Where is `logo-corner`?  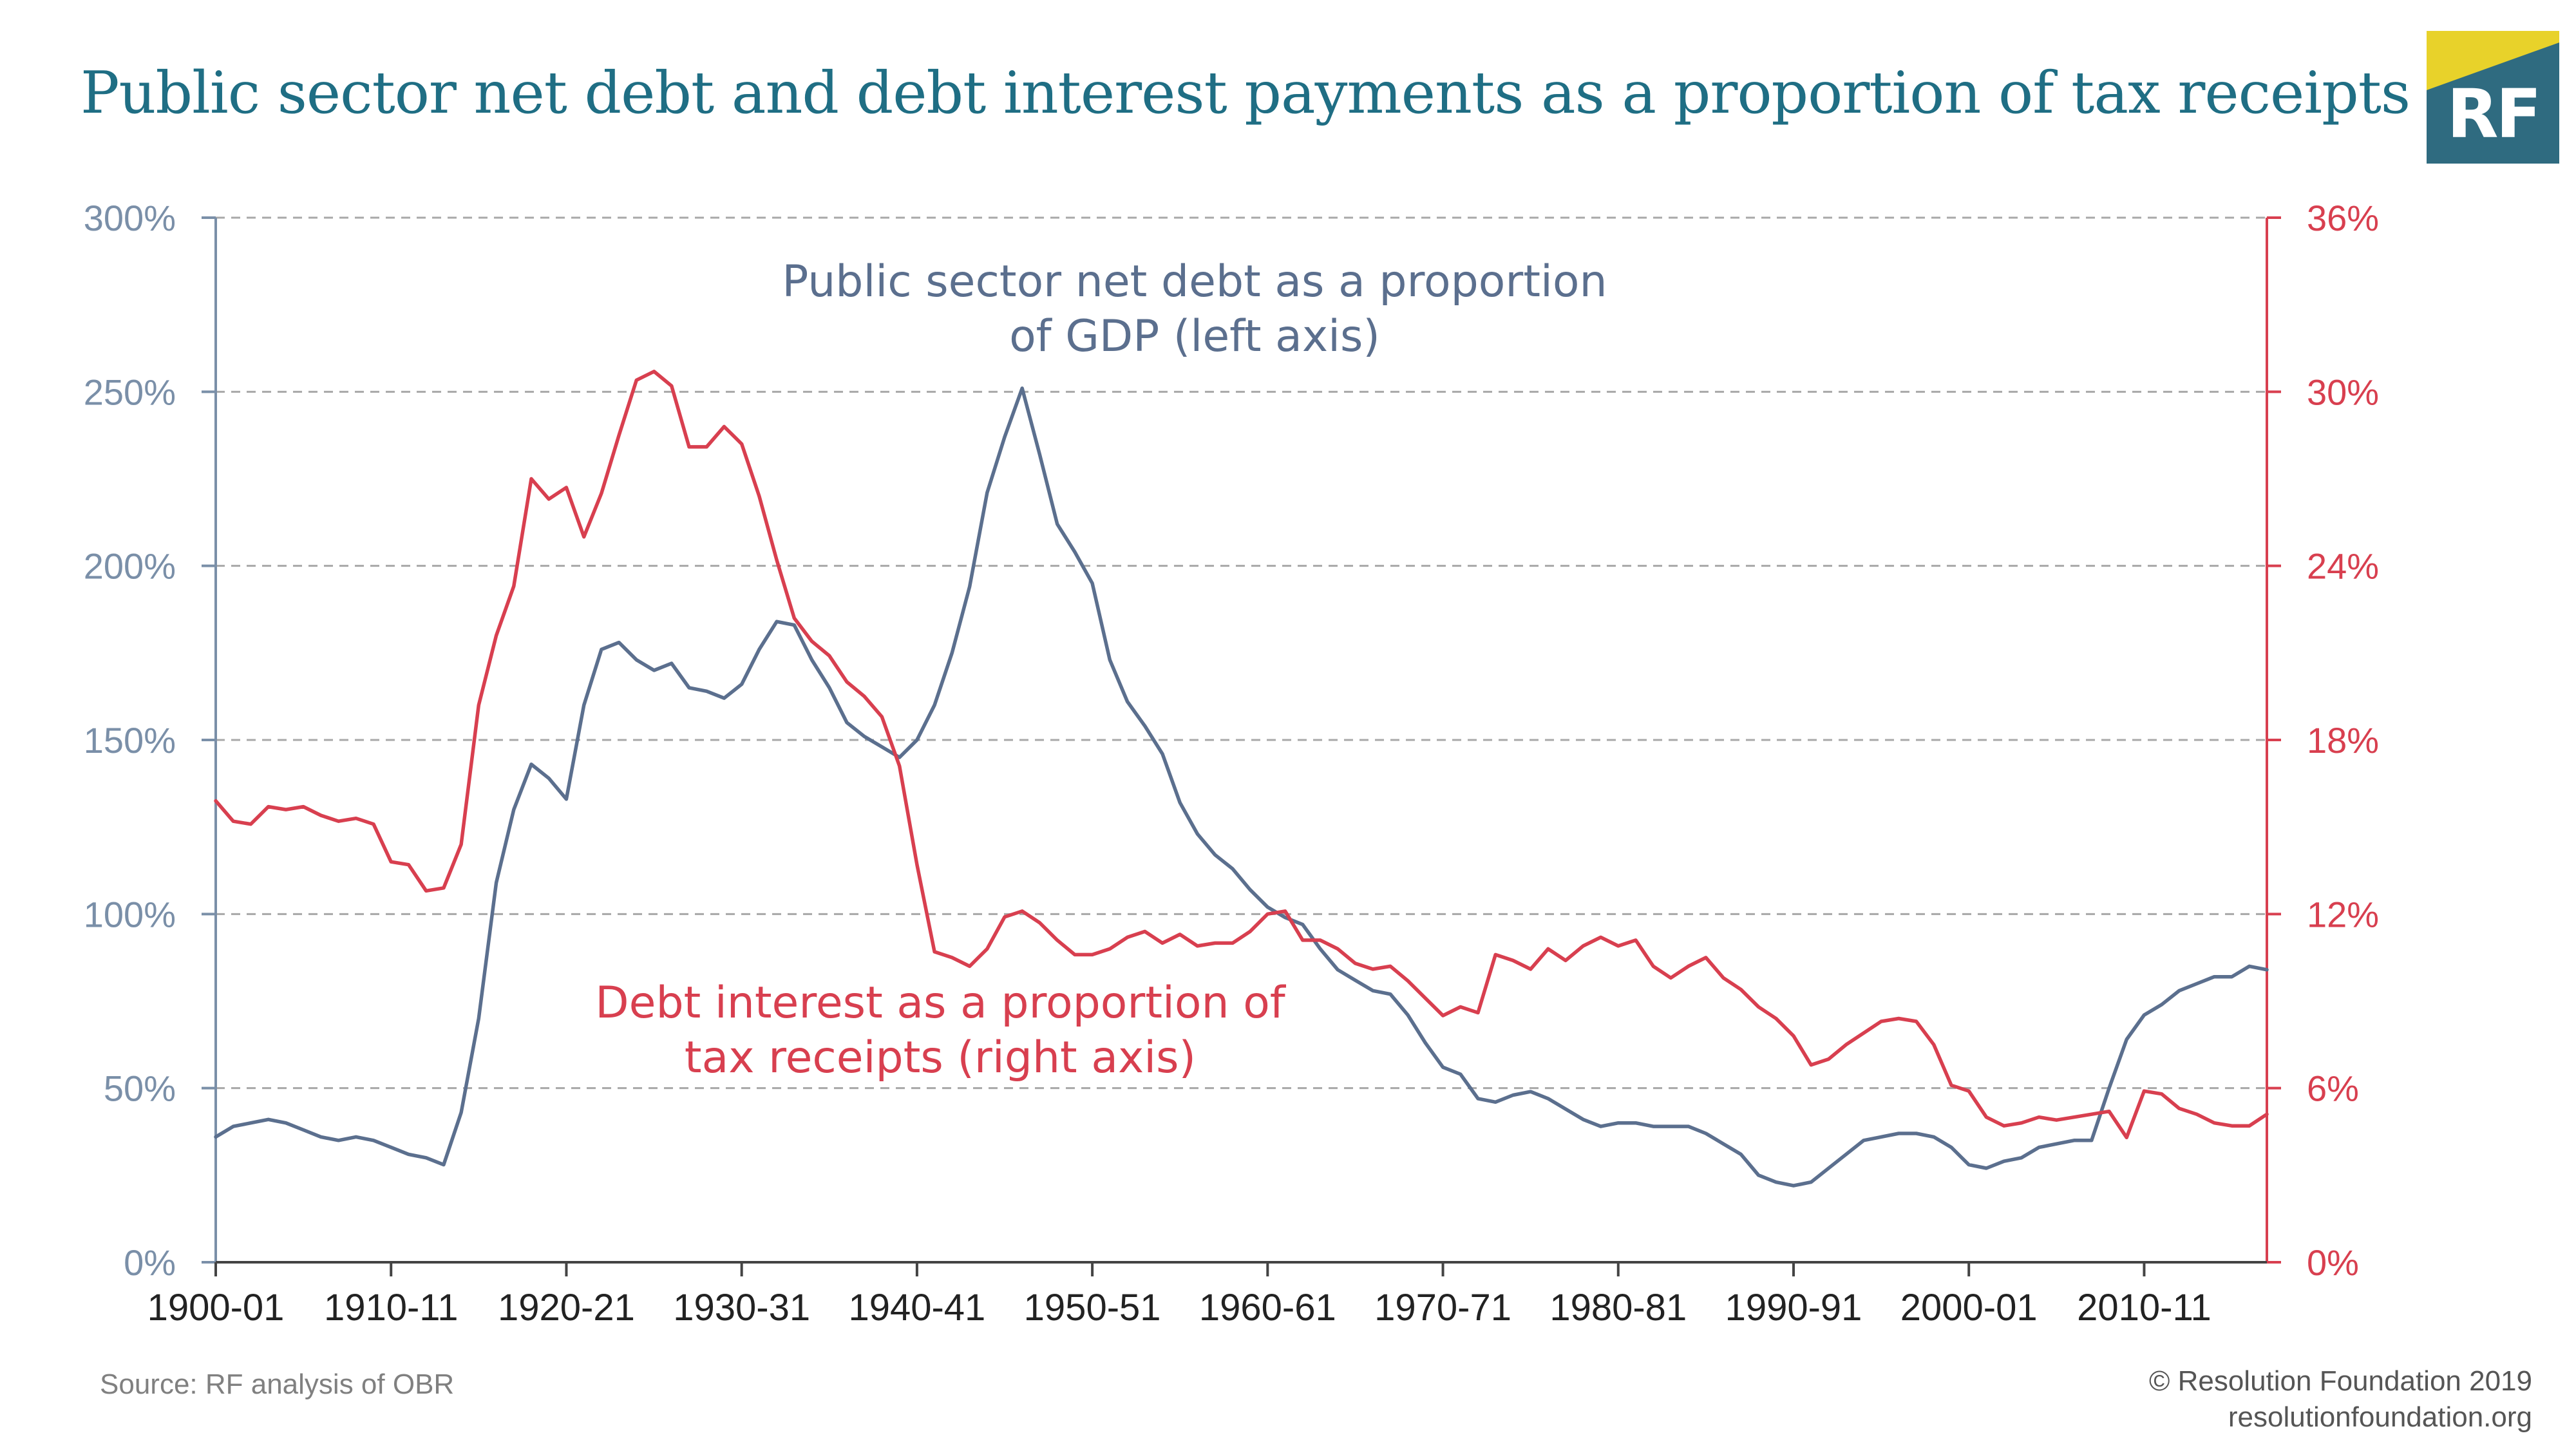 logo-corner is located at coordinates (2493, 60).